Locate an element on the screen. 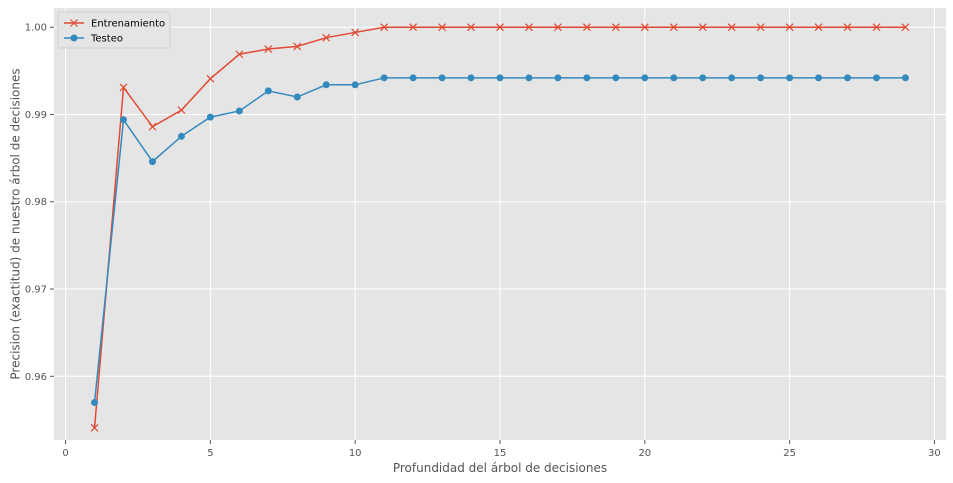  x-tick-label: 25 is located at coordinates (789, 453).